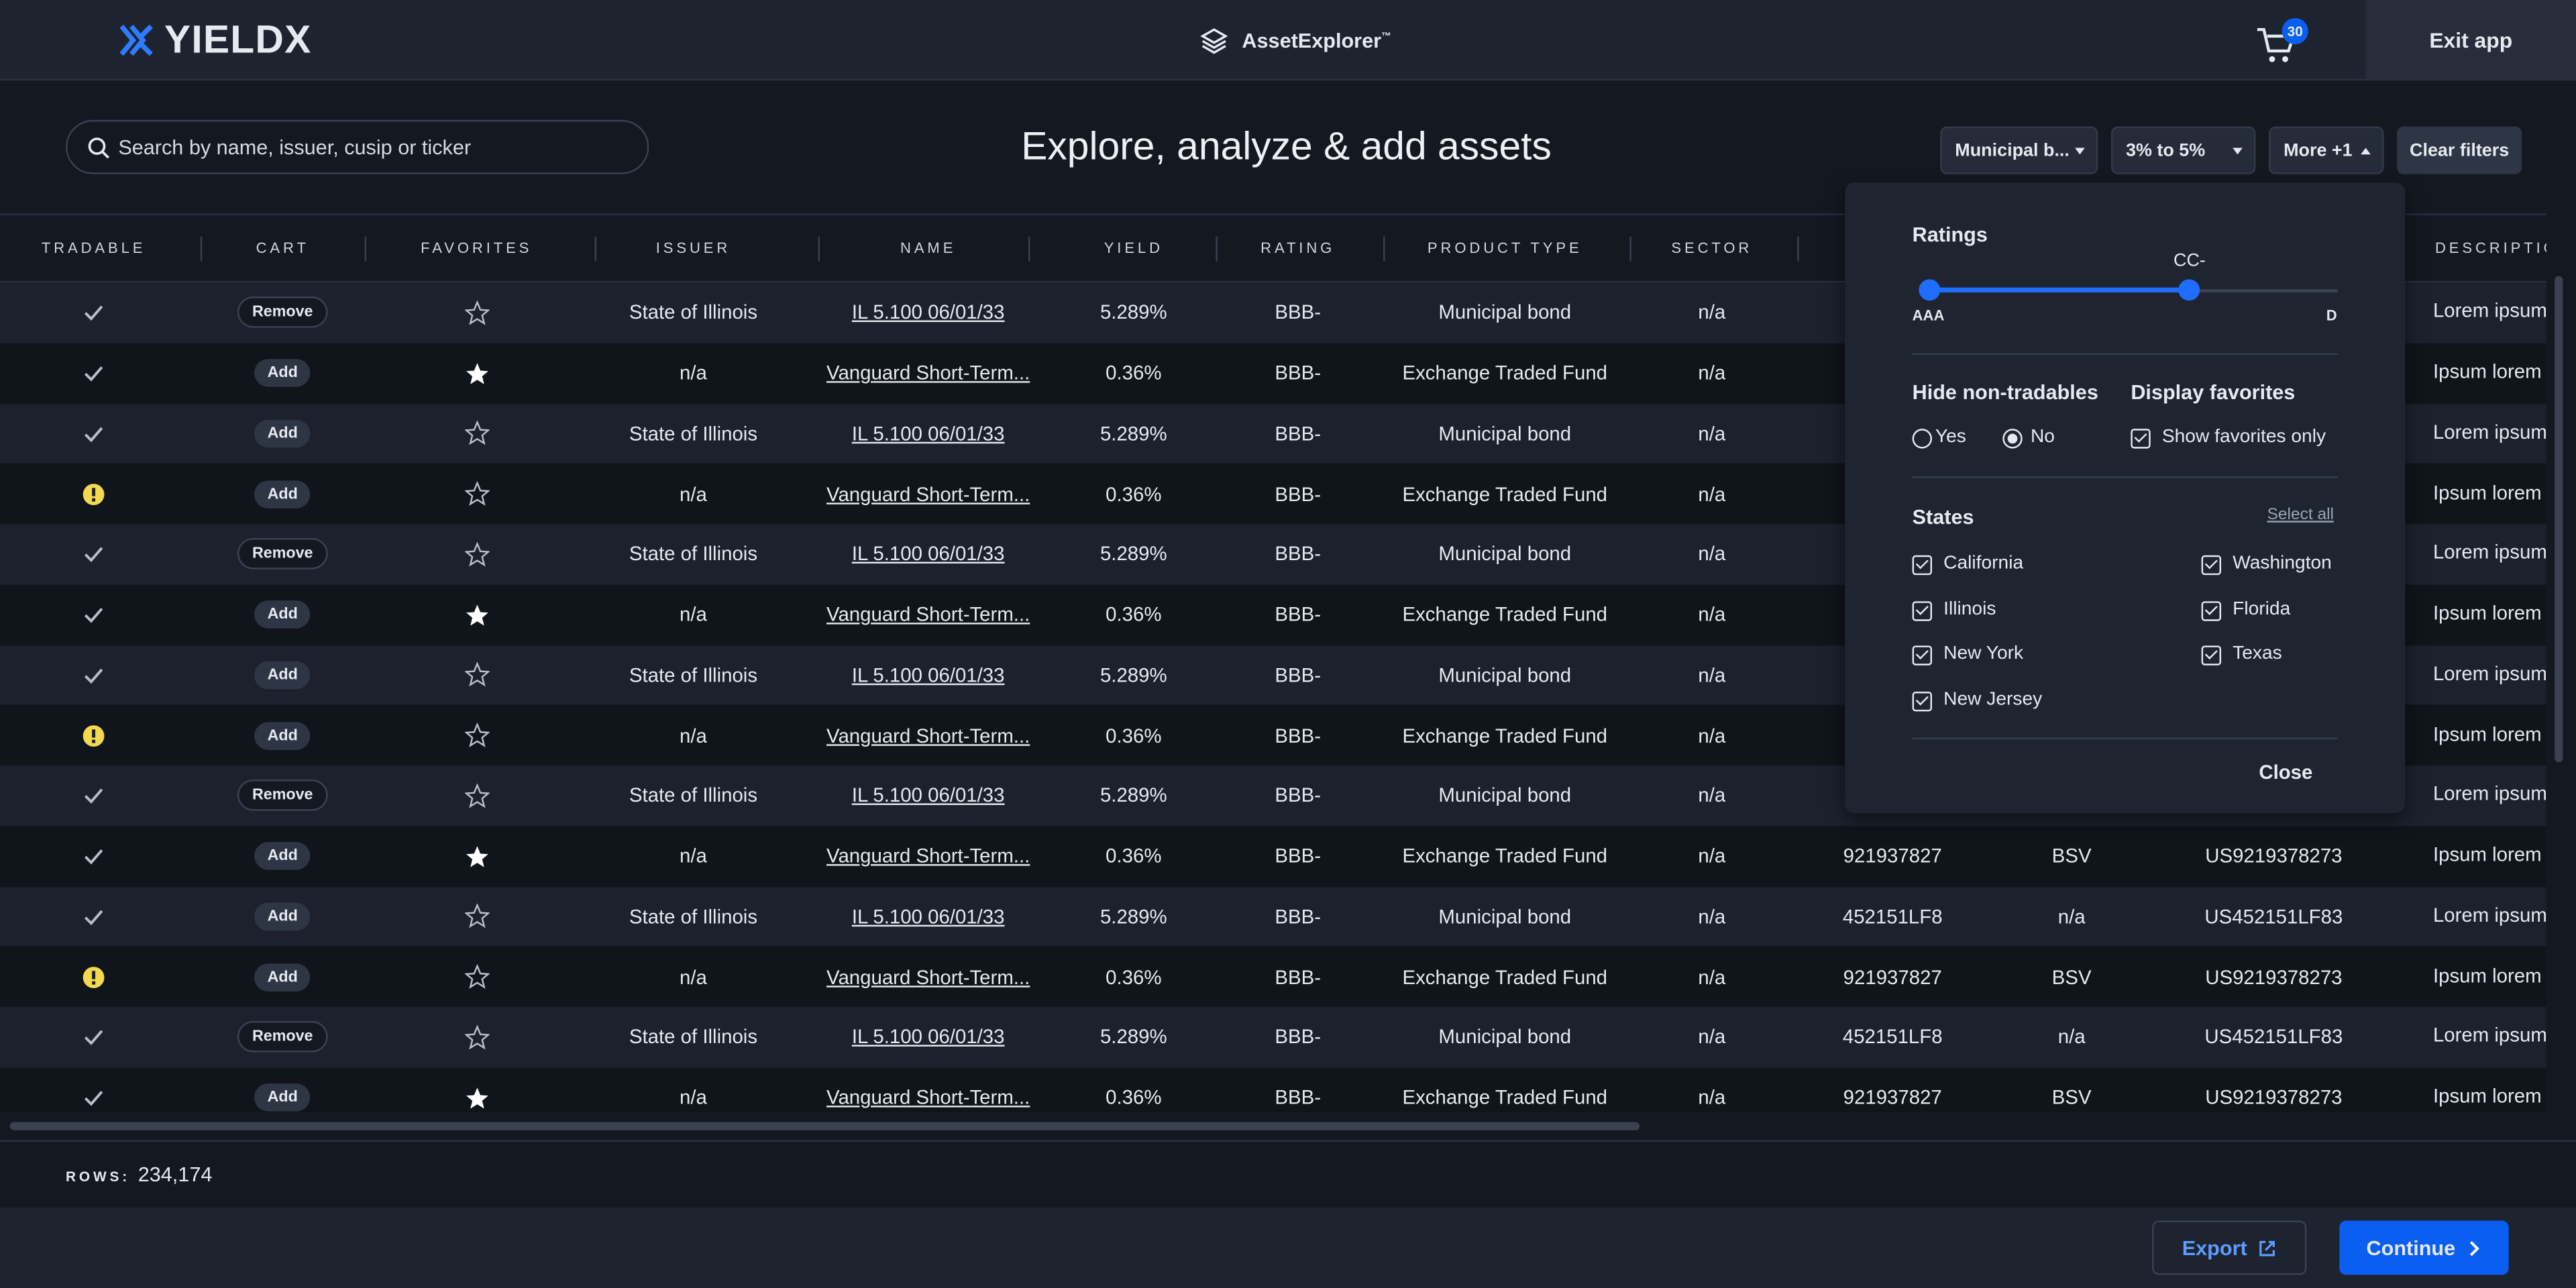 This screenshot has height=1288, width=2576. I want to click on cell-isin: US9219378273, so click(2274, 977).